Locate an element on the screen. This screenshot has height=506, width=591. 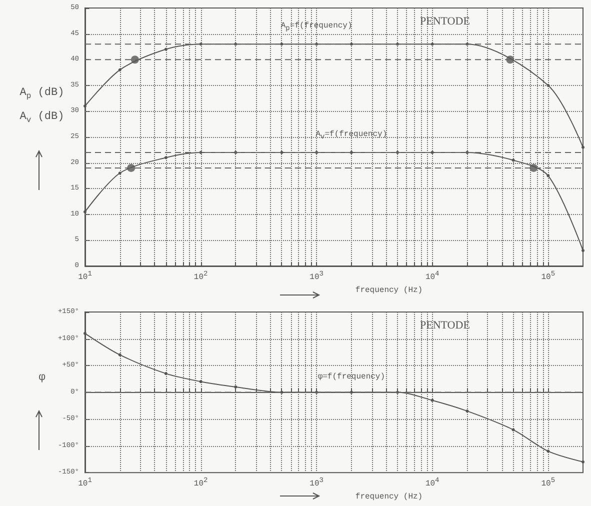
text: A$_{p}$ (dB) A$_{v}$ (dB) is located at coordinates (42, 106).